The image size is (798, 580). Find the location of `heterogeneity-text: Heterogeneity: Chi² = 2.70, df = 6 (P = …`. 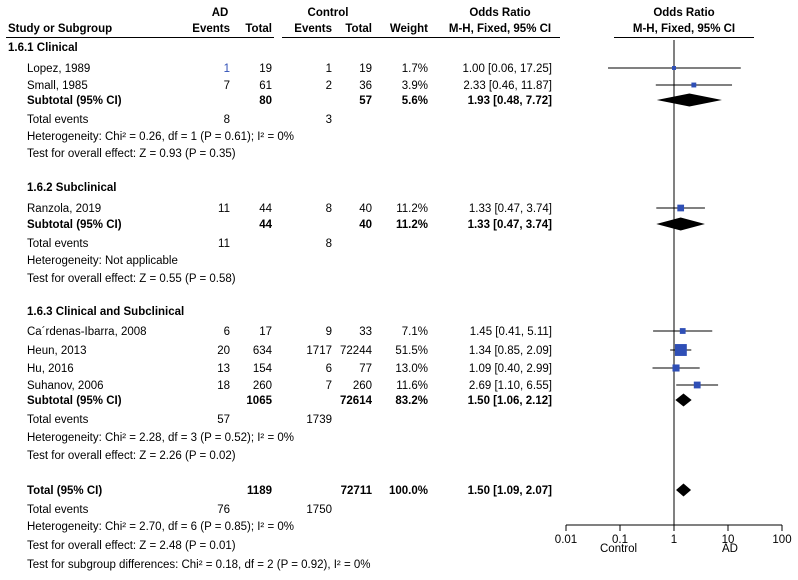

heterogeneity-text: Heterogeneity: Chi² = 2.70, df = 6 (P = … is located at coordinates (160, 527).